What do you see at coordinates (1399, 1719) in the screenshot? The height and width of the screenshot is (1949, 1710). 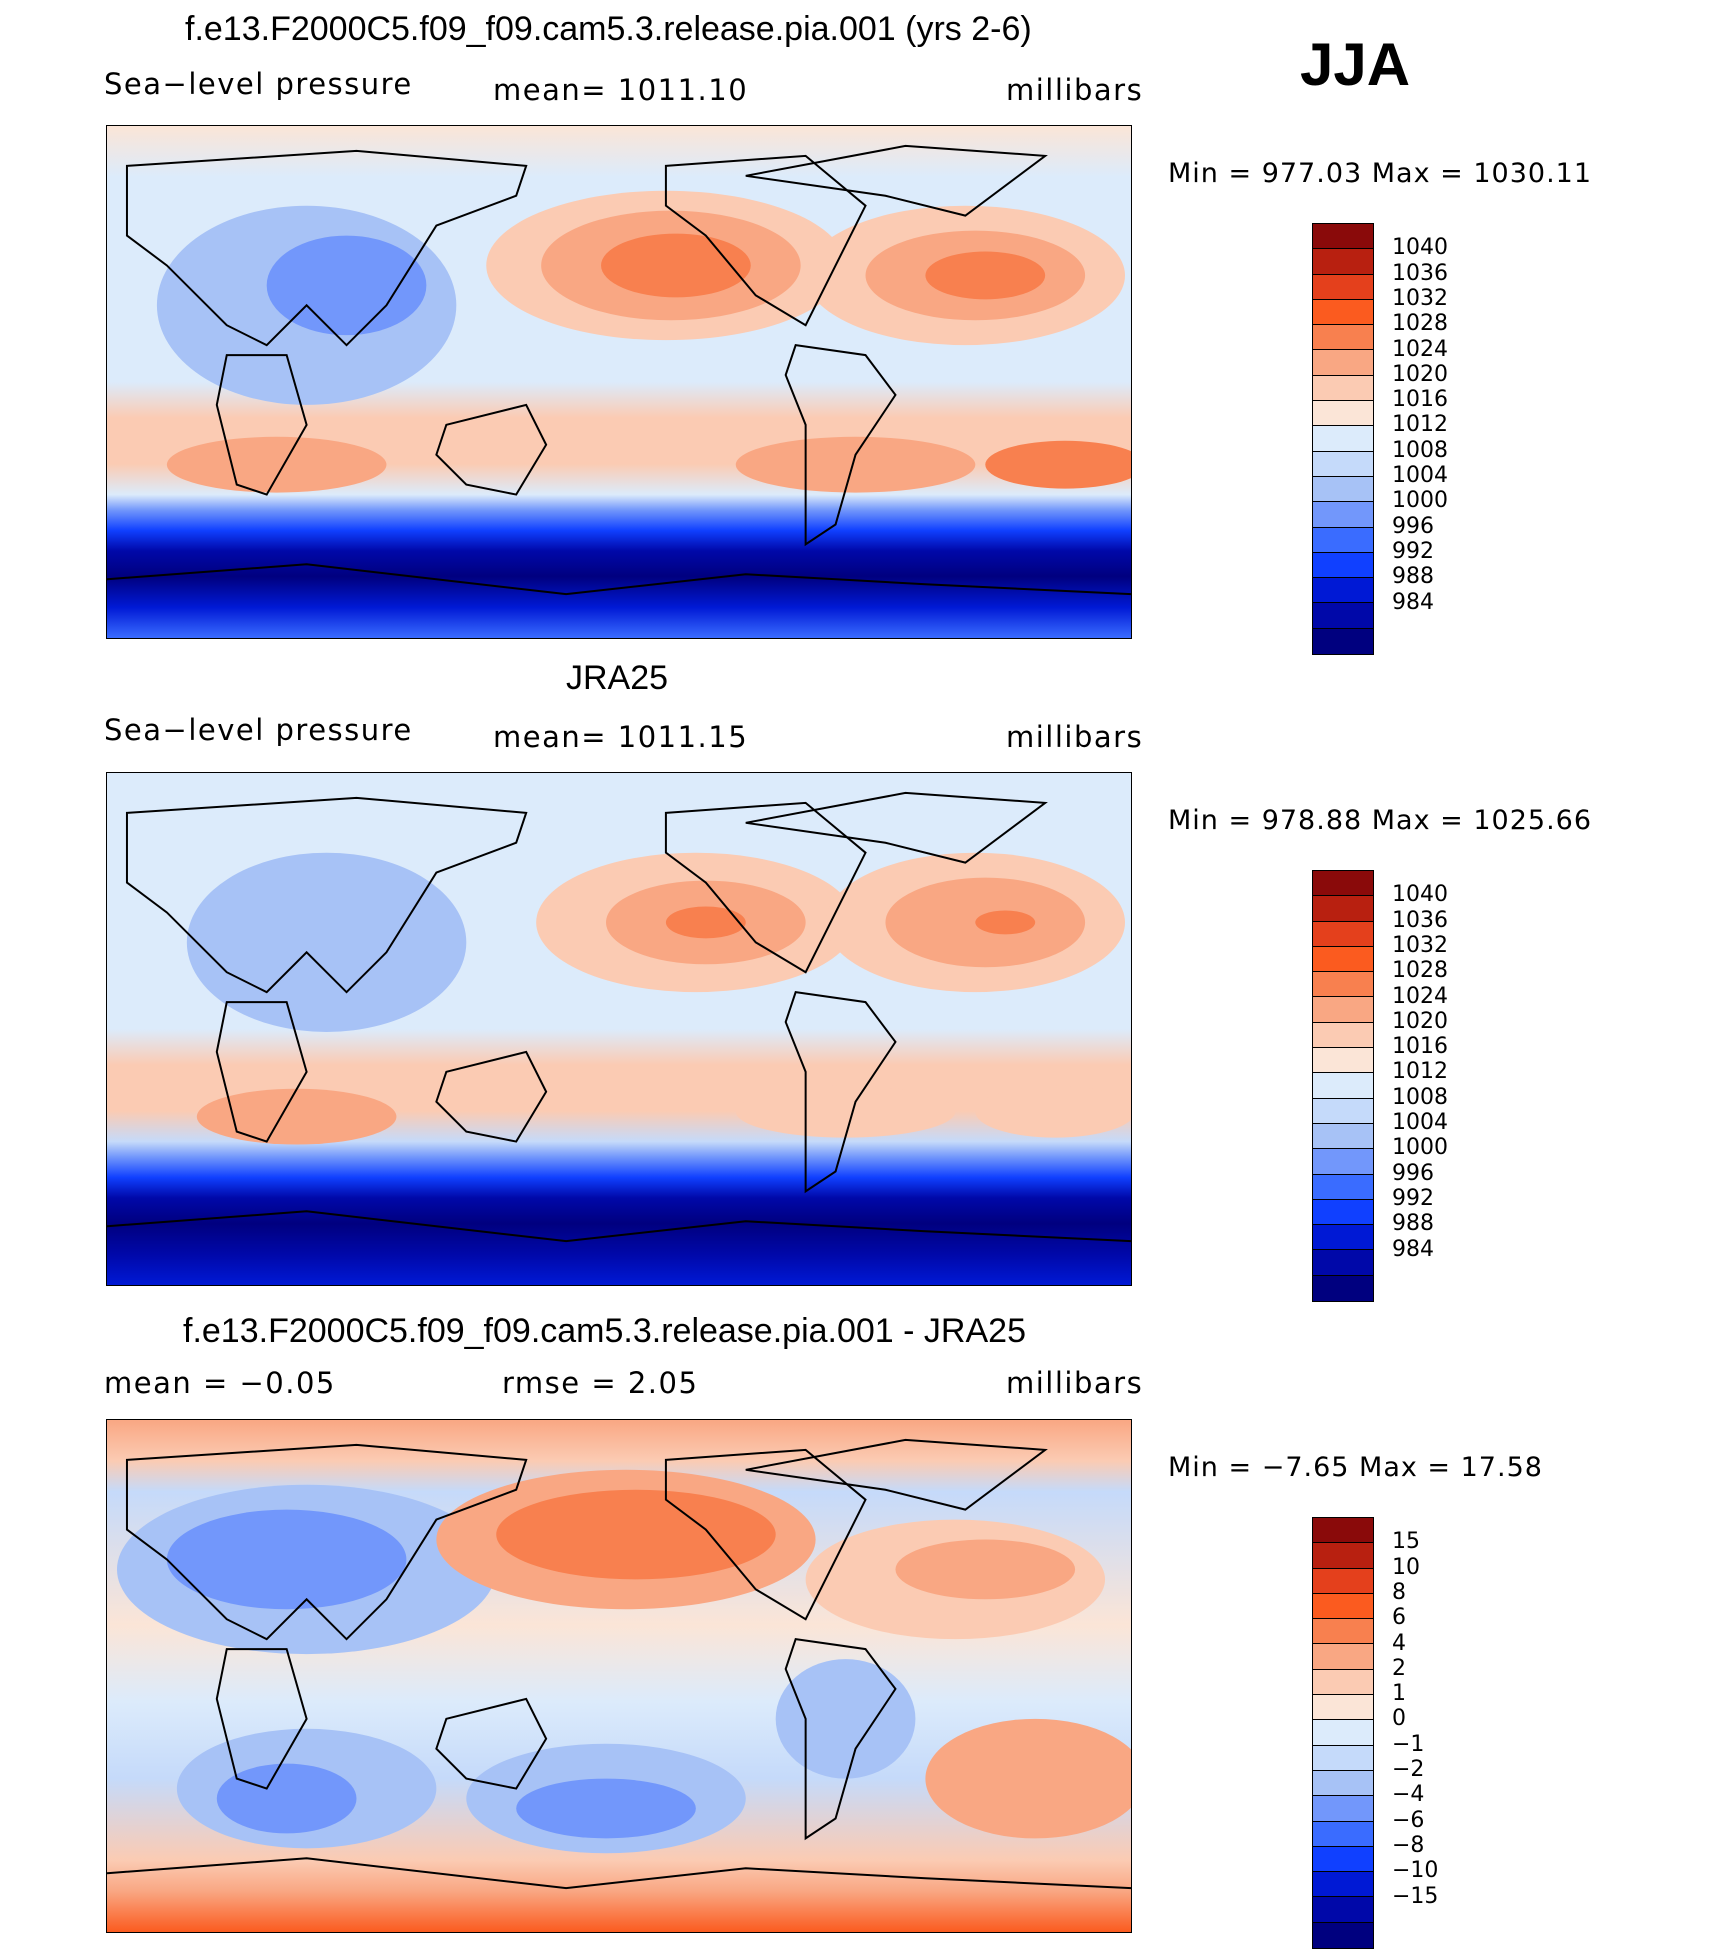 I see `colorbar-level-label: 0` at bounding box center [1399, 1719].